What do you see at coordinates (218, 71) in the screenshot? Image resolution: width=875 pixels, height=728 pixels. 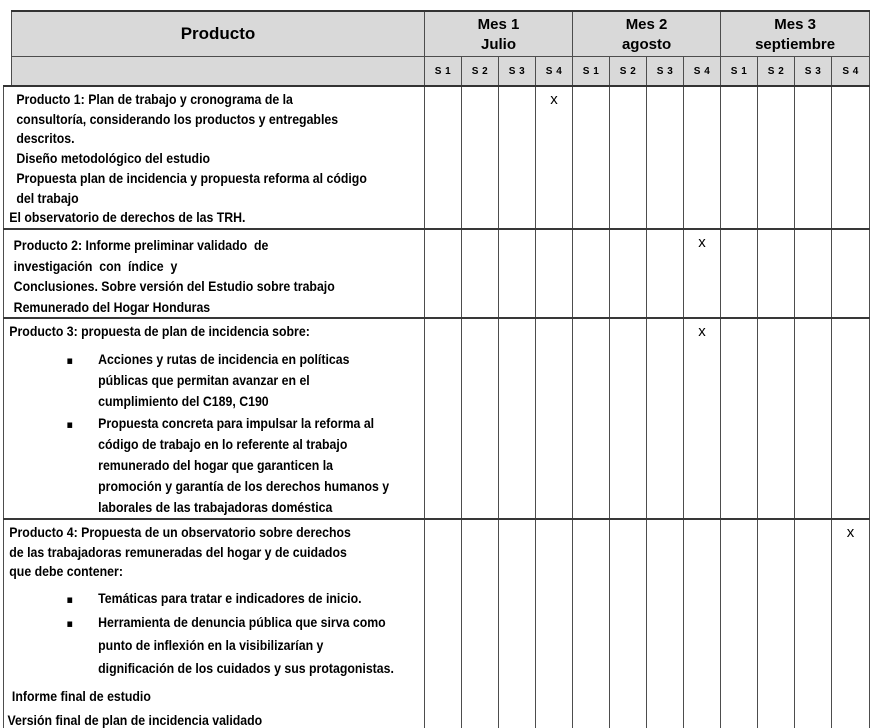 I see `producto-subheader-empty` at bounding box center [218, 71].